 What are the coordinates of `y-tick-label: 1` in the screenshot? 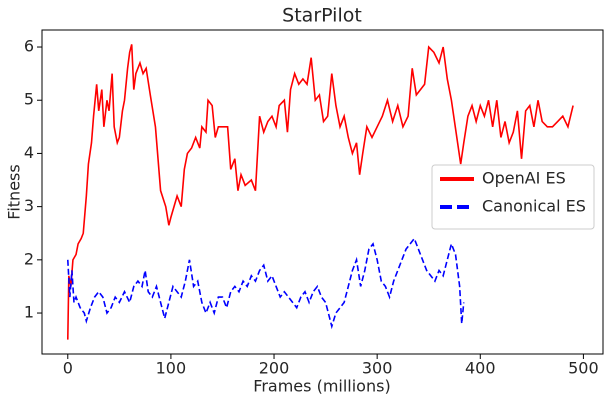 It's located at (29, 312).